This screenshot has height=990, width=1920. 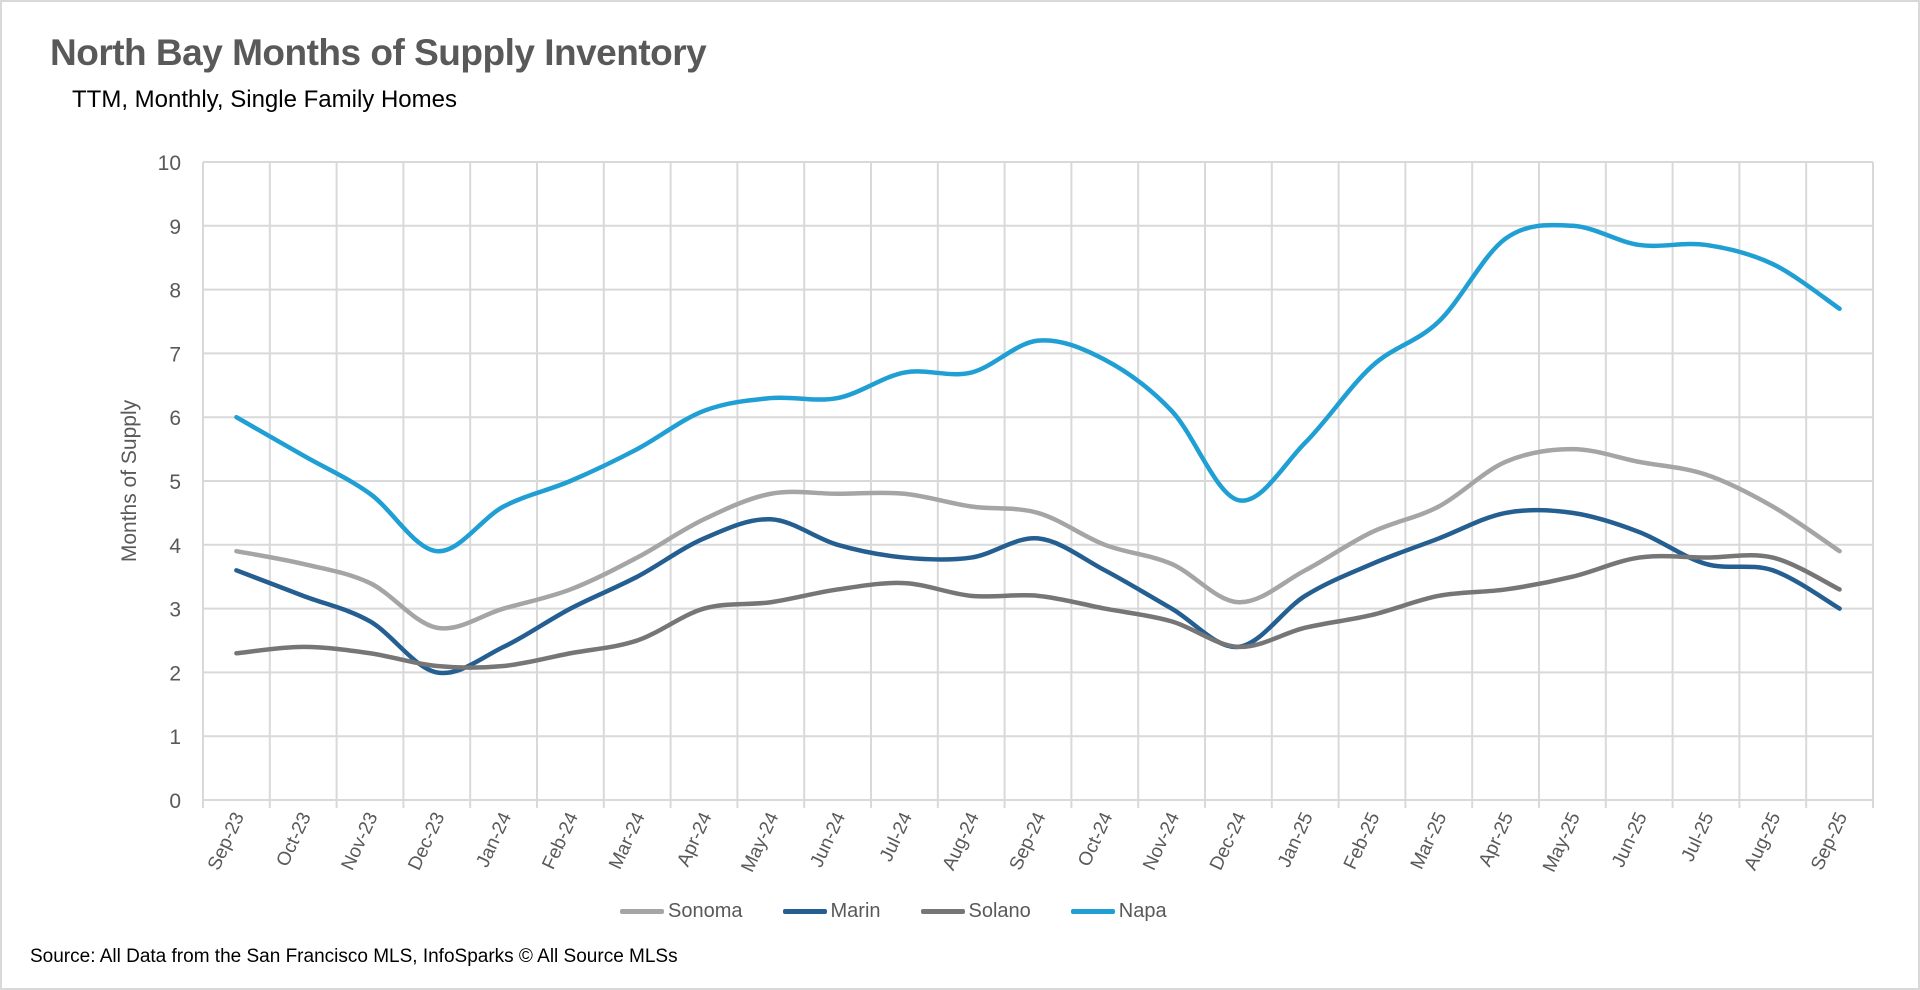 I want to click on chart-title: North Bay Months of Supply Inventory, so click(x=378, y=52).